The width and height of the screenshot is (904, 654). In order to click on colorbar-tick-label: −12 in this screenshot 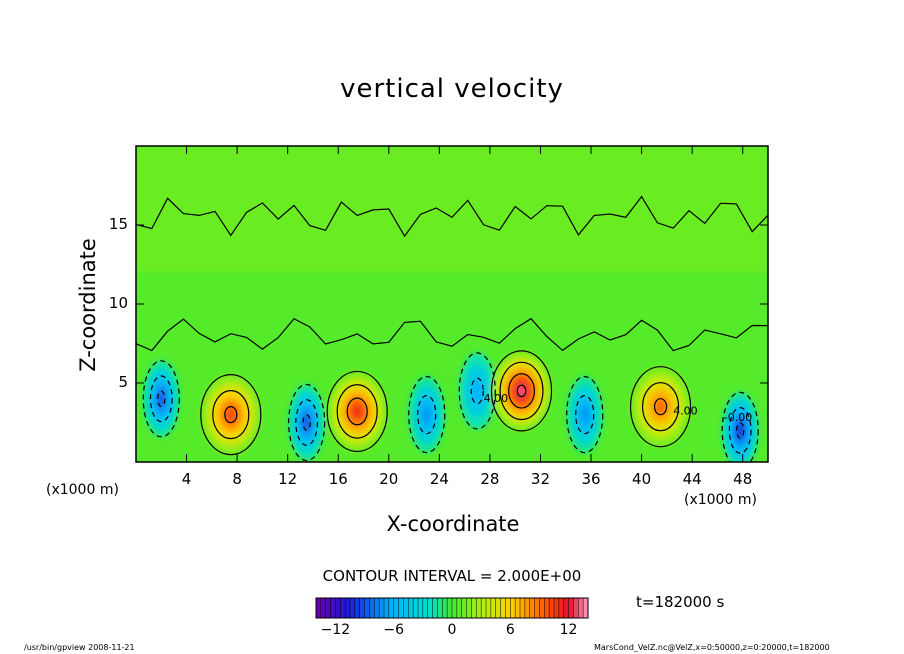, I will do `click(335, 630)`.